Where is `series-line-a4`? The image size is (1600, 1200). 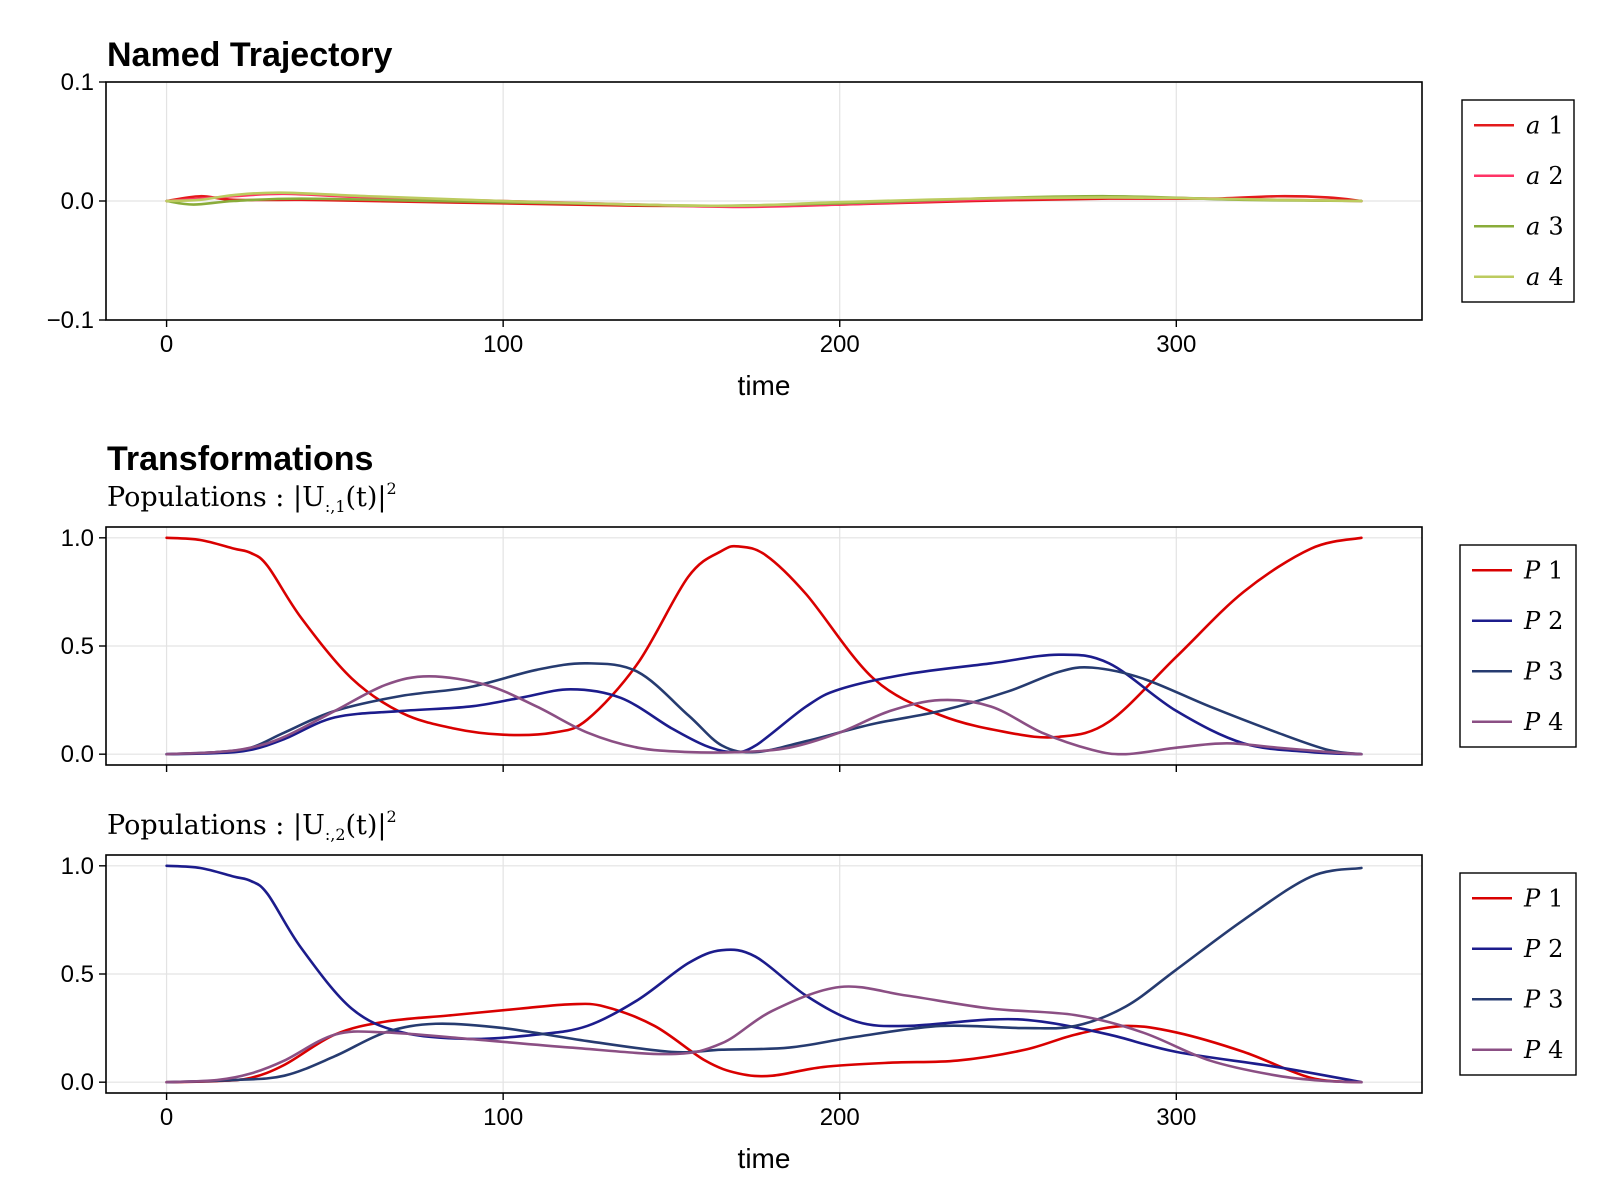
series-line-a4 is located at coordinates (764, 199).